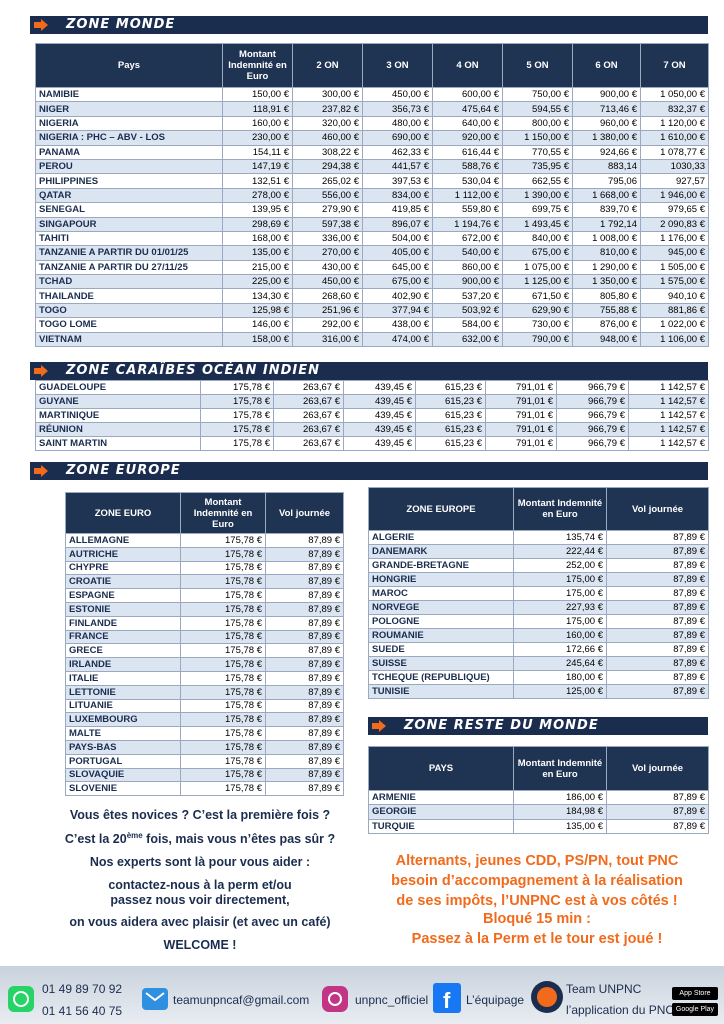 The width and height of the screenshot is (724, 1024). What do you see at coordinates (123, 761) in the screenshot?
I see `name-cell: PORTUGAL` at bounding box center [123, 761].